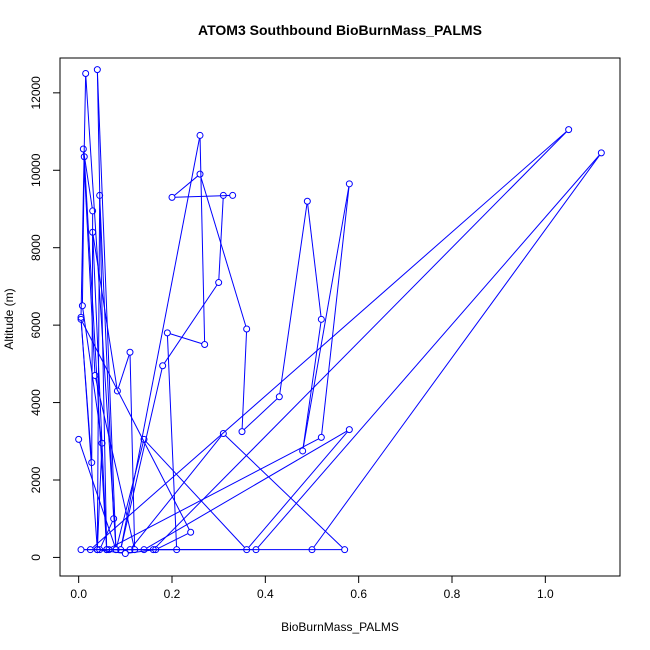 The image size is (650, 650). What do you see at coordinates (36, 557) in the screenshot?
I see `y-tick-label: 0` at bounding box center [36, 557].